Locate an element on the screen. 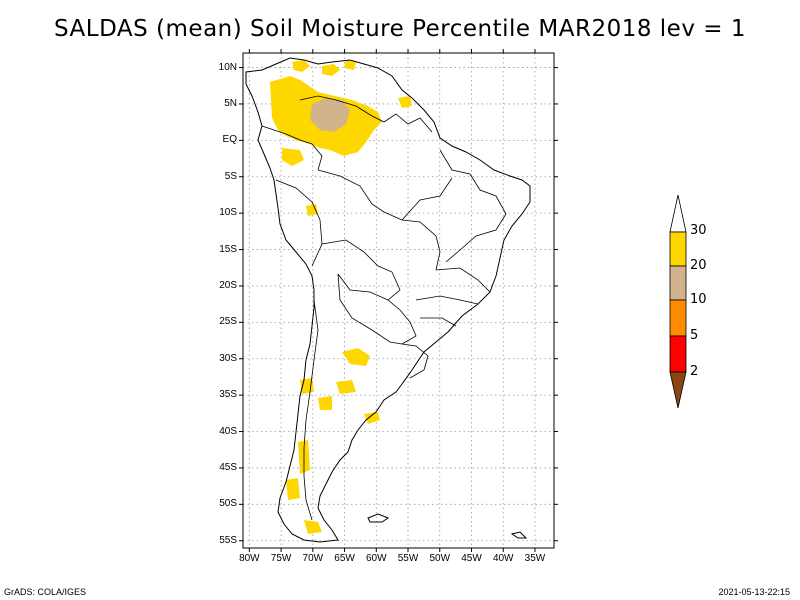  lat-label: 55S is located at coordinates (228, 540).